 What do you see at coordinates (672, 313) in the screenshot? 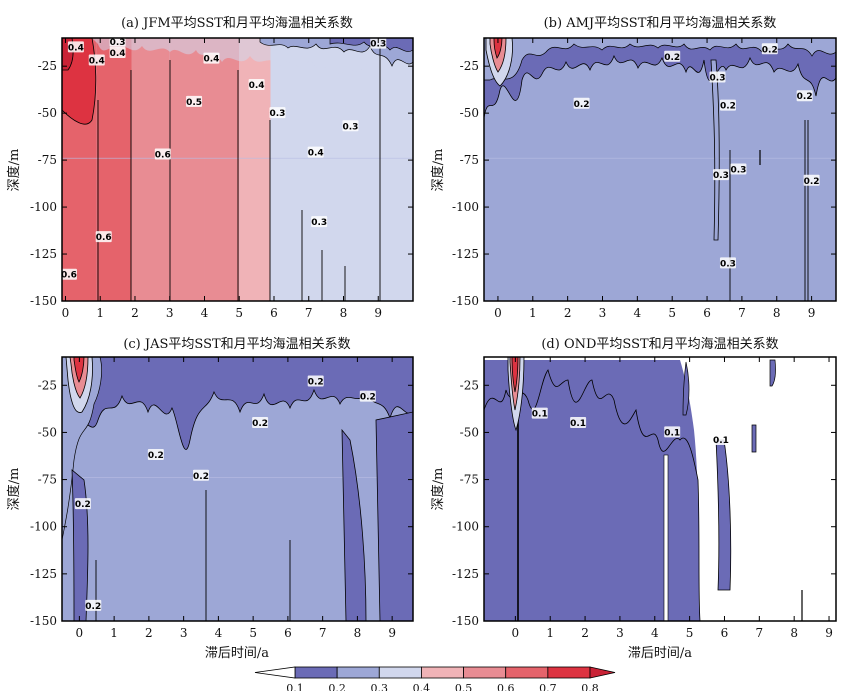
I see `x-tick-label: 5` at bounding box center [672, 313].